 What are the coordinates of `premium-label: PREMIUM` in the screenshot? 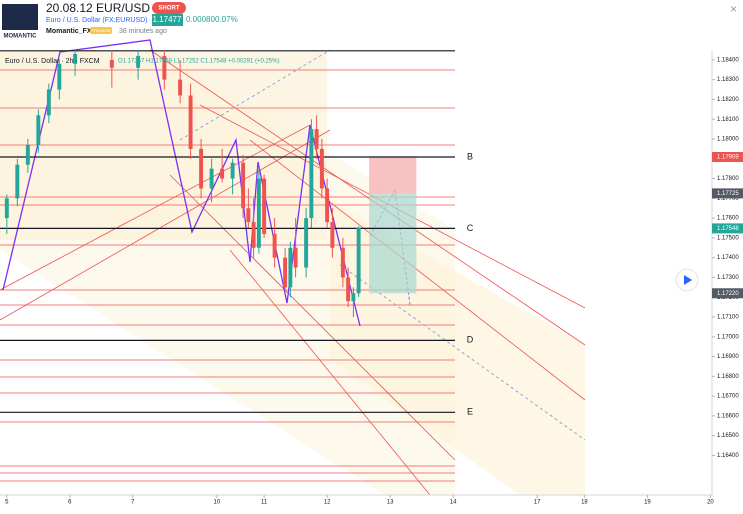 It's located at (101, 30).